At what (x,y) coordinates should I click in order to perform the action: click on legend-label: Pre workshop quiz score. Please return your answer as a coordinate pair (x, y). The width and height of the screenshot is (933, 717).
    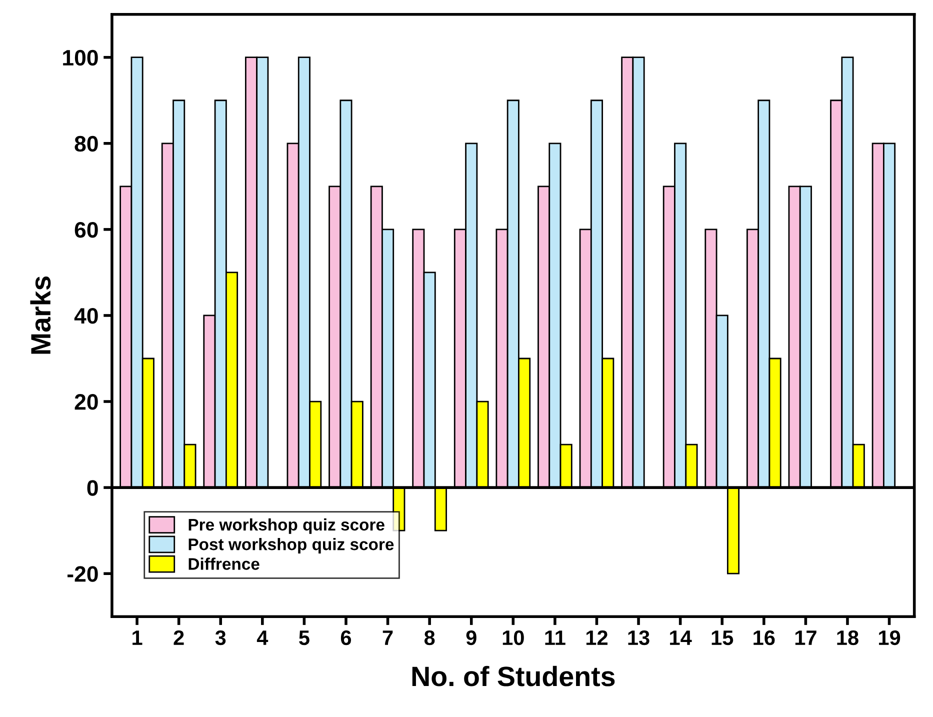
    Looking at the image, I should click on (286, 526).